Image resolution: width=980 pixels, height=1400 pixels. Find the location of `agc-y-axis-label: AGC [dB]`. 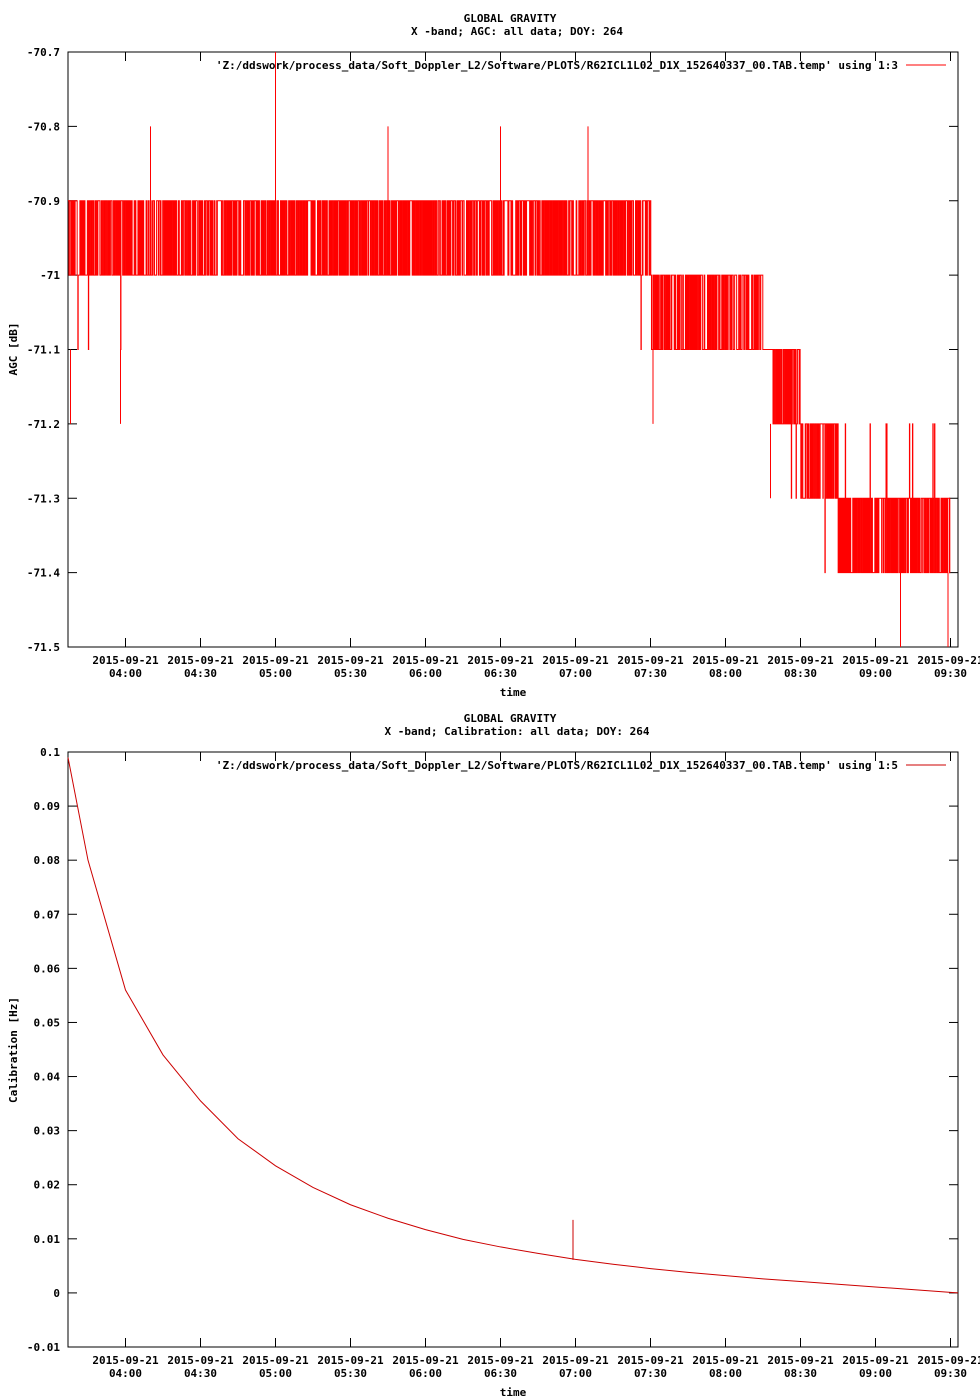

agc-y-axis-label: AGC [dB] is located at coordinates (13, 349).